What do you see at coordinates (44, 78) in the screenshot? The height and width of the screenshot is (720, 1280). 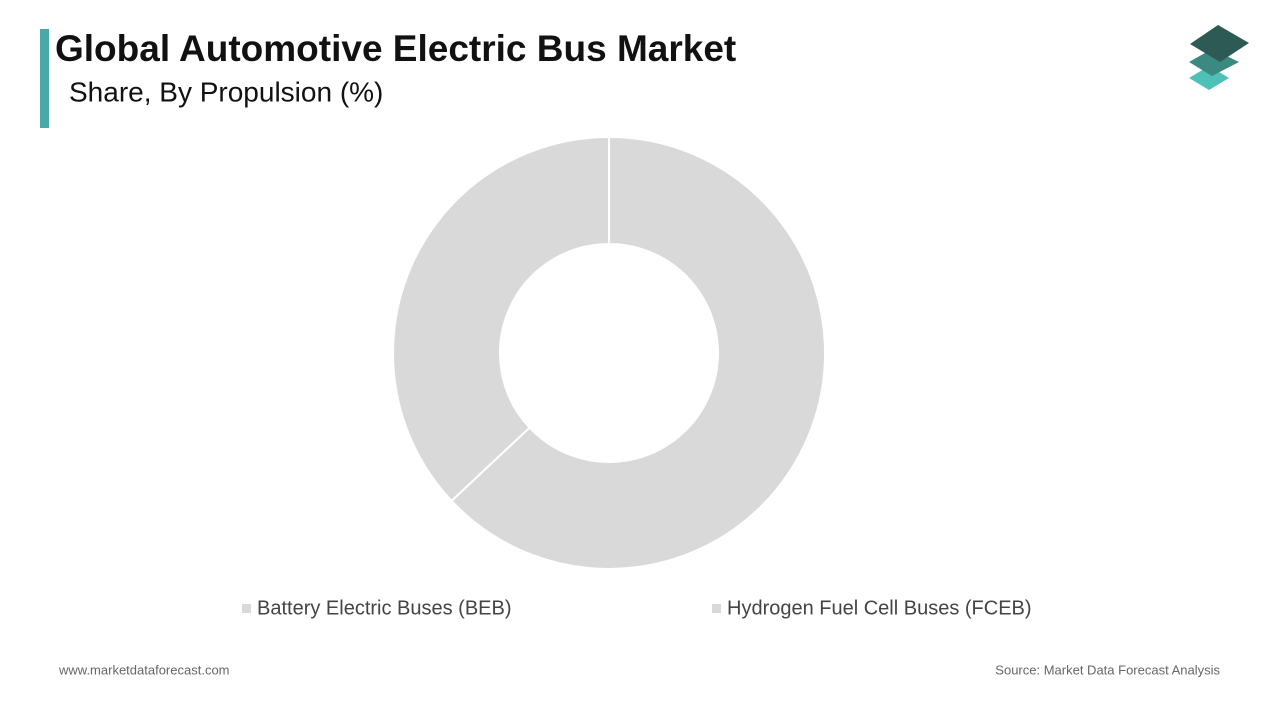 I see `title-accent` at bounding box center [44, 78].